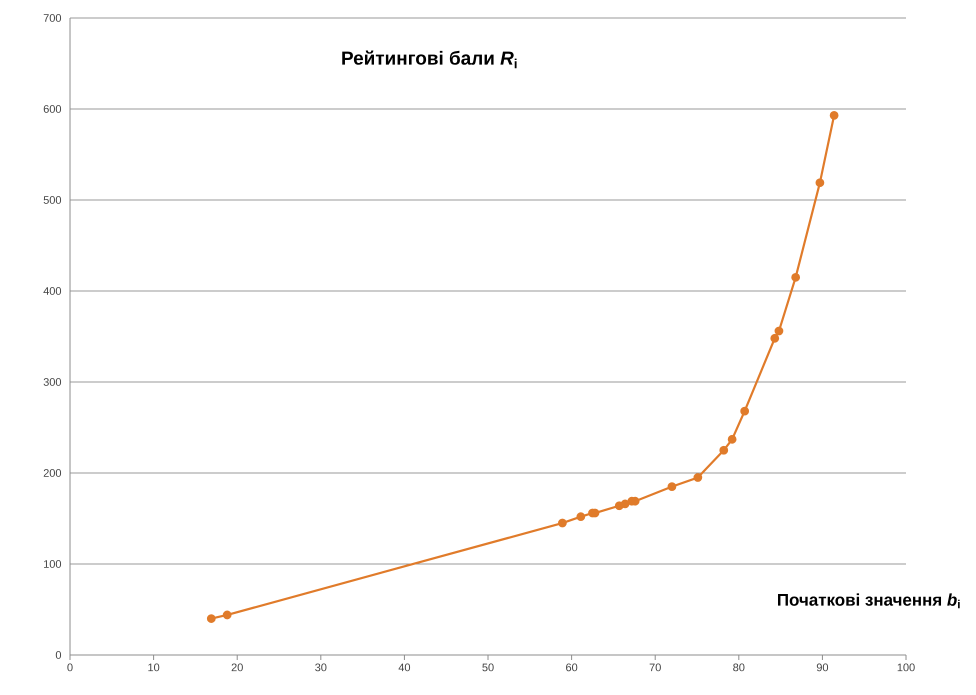  I want to click on y-tick-label: 300, so click(53, 382).